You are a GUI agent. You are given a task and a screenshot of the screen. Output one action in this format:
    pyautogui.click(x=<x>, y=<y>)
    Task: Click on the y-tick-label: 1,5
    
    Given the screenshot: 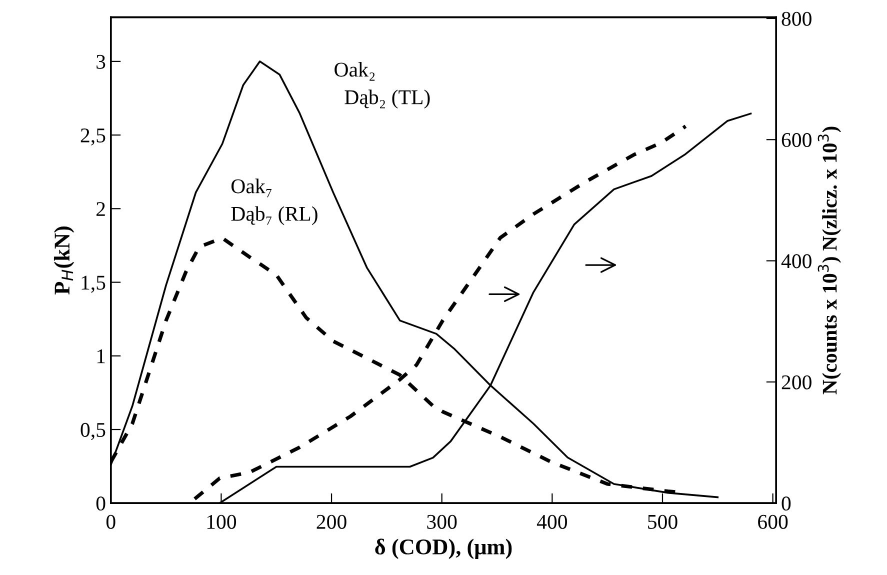 What is the action you would take?
    pyautogui.click(x=94, y=284)
    